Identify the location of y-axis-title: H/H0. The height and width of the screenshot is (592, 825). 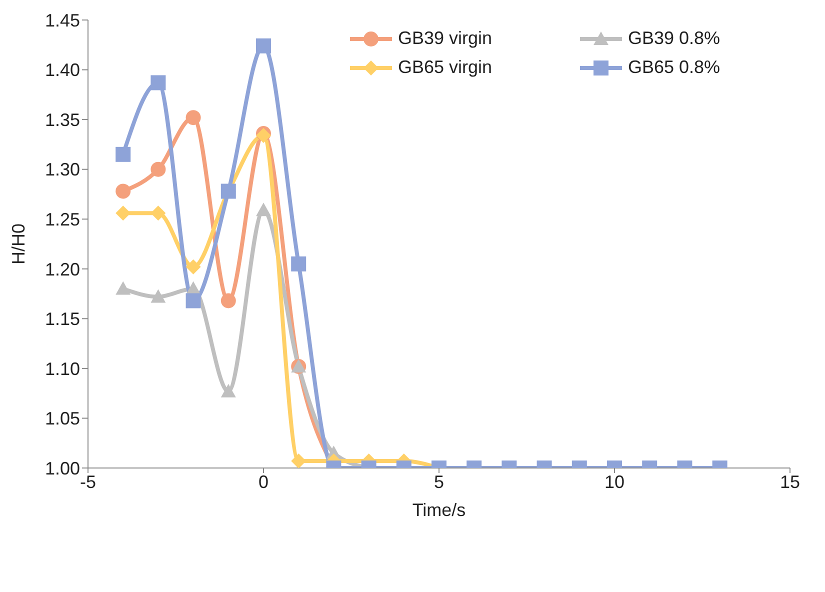
(18, 244).